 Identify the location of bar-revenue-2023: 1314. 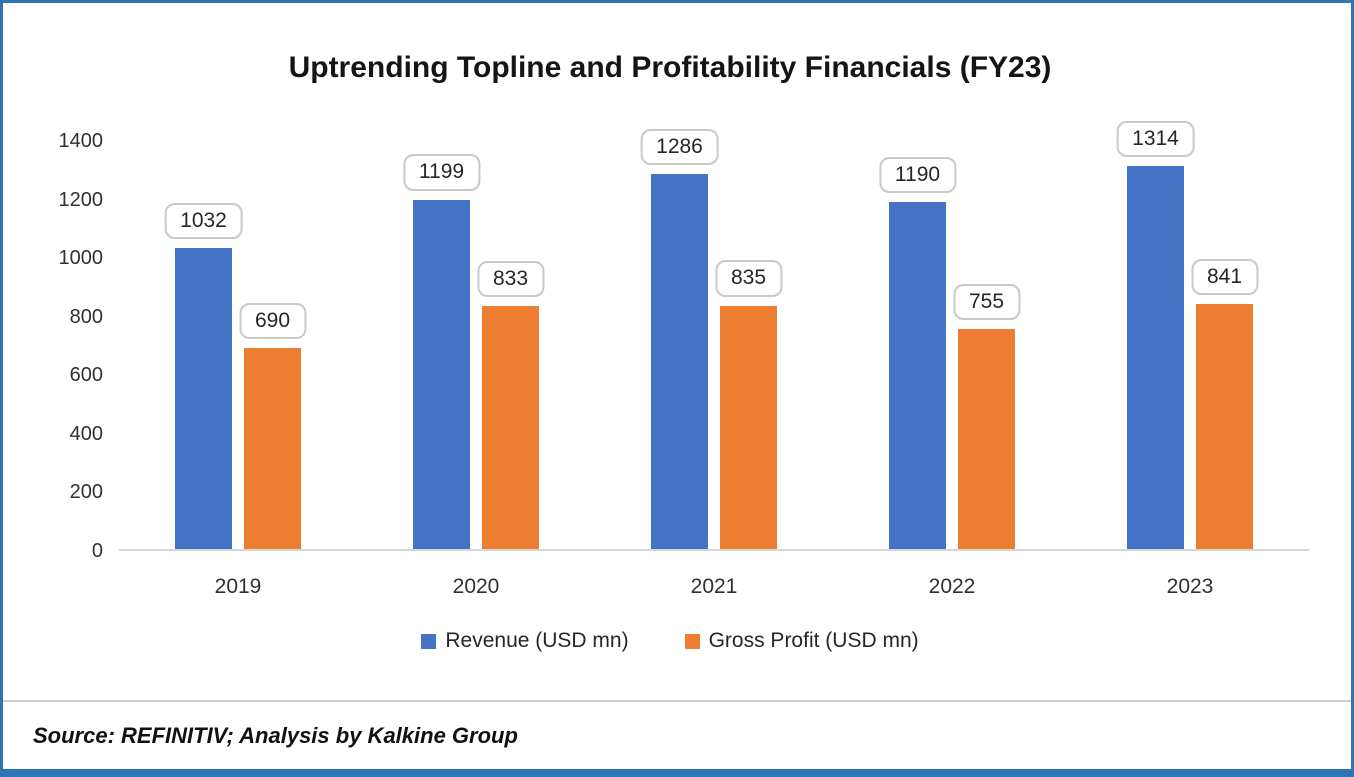
(1155, 334).